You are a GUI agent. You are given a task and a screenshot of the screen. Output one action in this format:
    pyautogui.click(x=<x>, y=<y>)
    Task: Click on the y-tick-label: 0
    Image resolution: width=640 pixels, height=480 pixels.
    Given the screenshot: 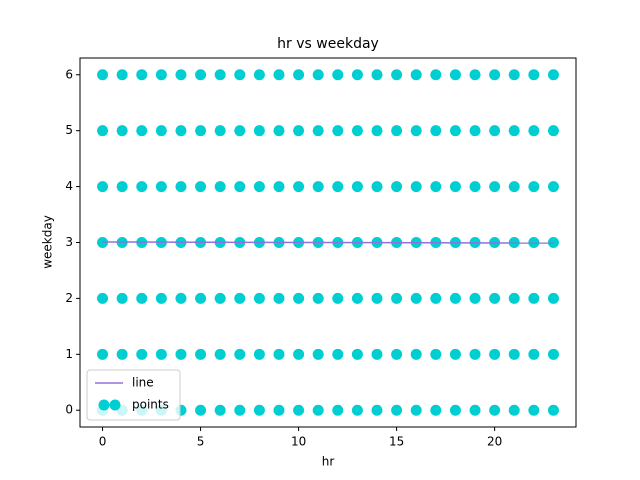 What is the action you would take?
    pyautogui.click(x=69, y=410)
    